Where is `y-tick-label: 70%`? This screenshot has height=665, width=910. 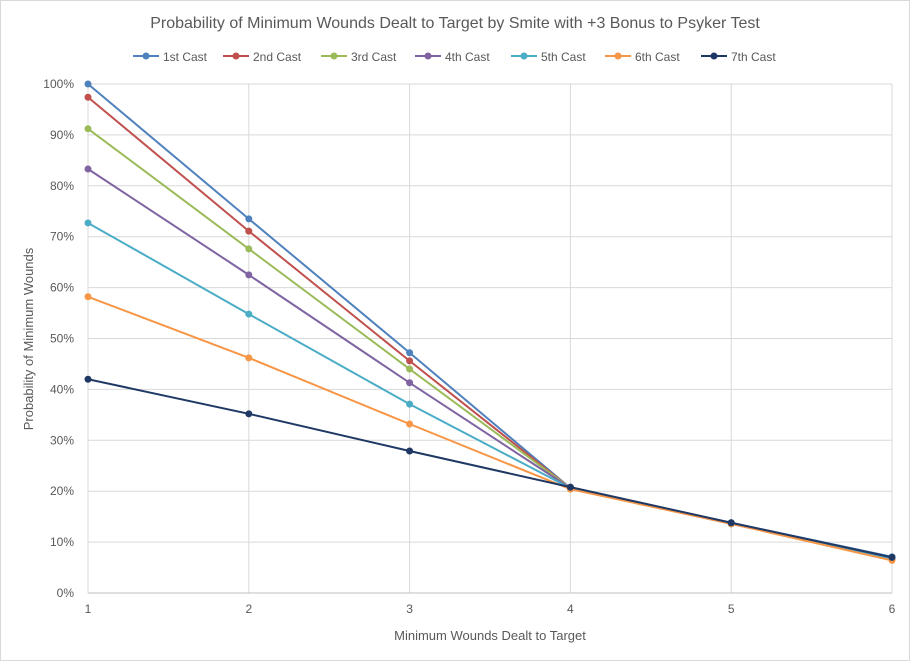
y-tick-label: 70% is located at coordinates (62, 237).